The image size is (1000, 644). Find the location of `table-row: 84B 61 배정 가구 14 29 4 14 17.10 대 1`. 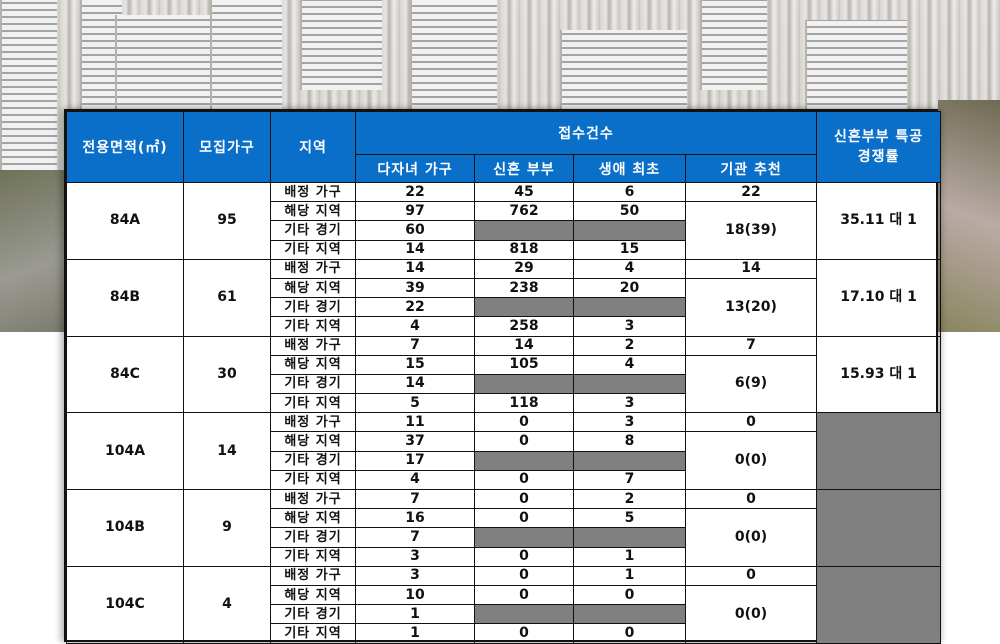

table-row: 84B 61 배정 가구 14 29 4 14 17.10 대 1 is located at coordinates (504, 297).